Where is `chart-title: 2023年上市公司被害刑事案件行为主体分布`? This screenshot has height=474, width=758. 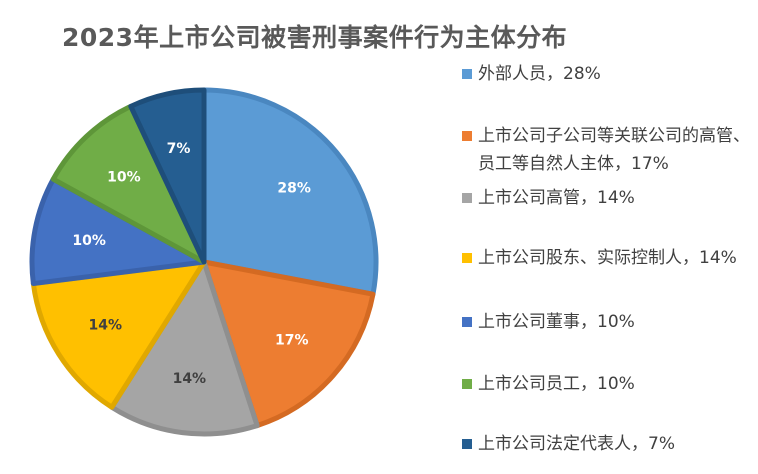 chart-title: 2023年上市公司被害刑事案件行为主体分布 is located at coordinates (315, 37).